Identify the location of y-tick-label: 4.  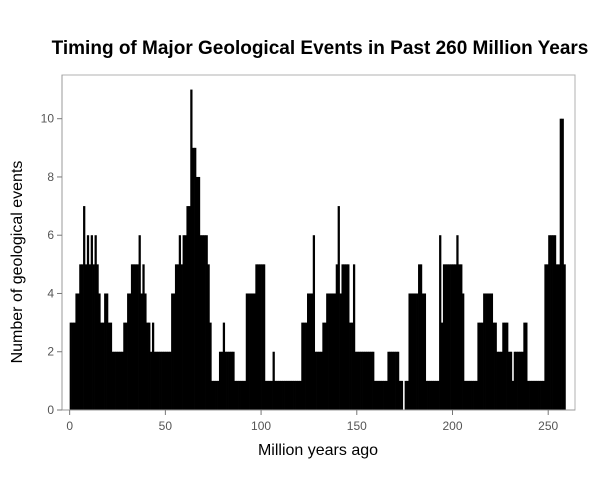
(50, 293).